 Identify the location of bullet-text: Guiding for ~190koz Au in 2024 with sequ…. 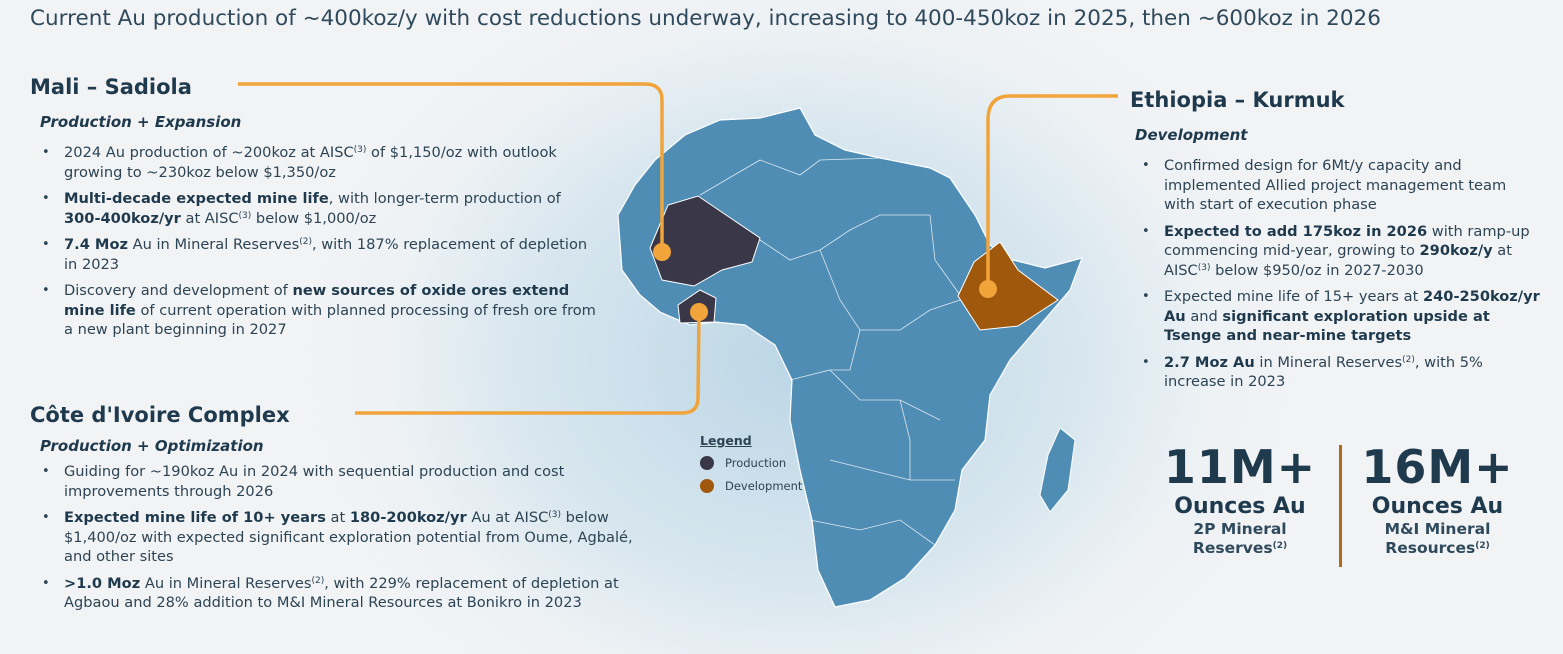
(314, 481).